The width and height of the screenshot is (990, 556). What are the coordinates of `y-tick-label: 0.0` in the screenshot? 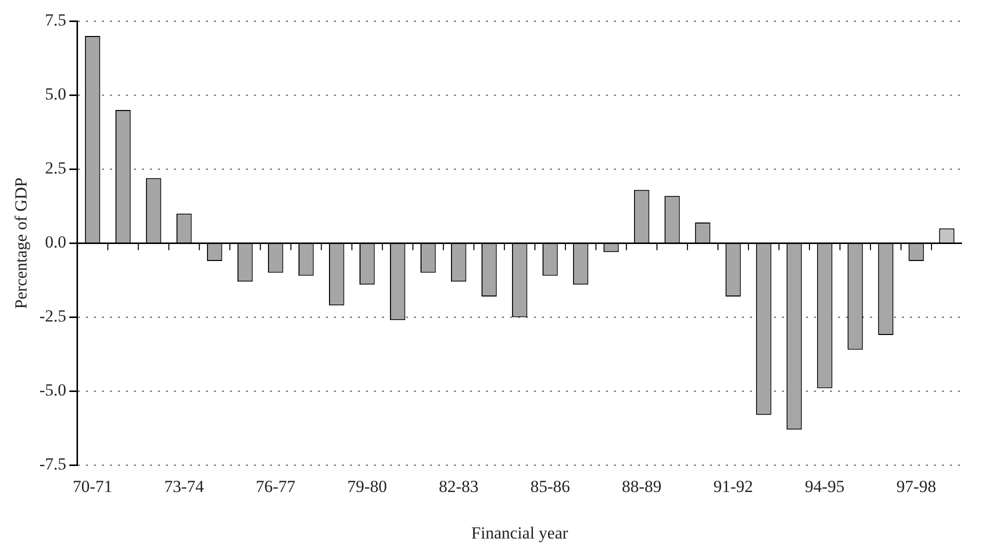 It's located at (55, 242).